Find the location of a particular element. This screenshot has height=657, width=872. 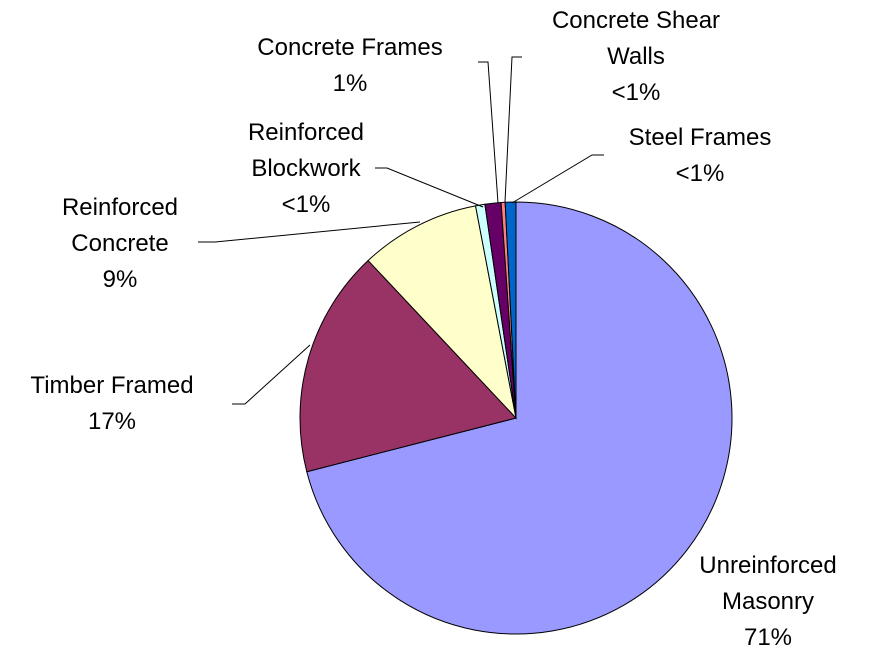

slice-label: Steel Frames <1% is located at coordinates (700, 156).